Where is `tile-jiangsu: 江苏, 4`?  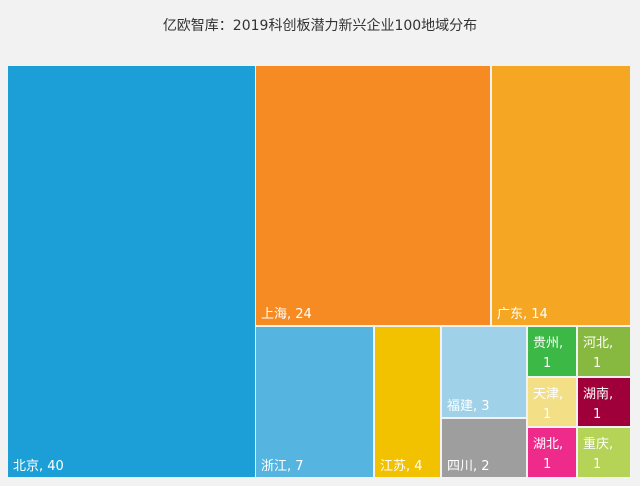
tile-jiangsu: 江苏, 4 is located at coordinates (407, 402).